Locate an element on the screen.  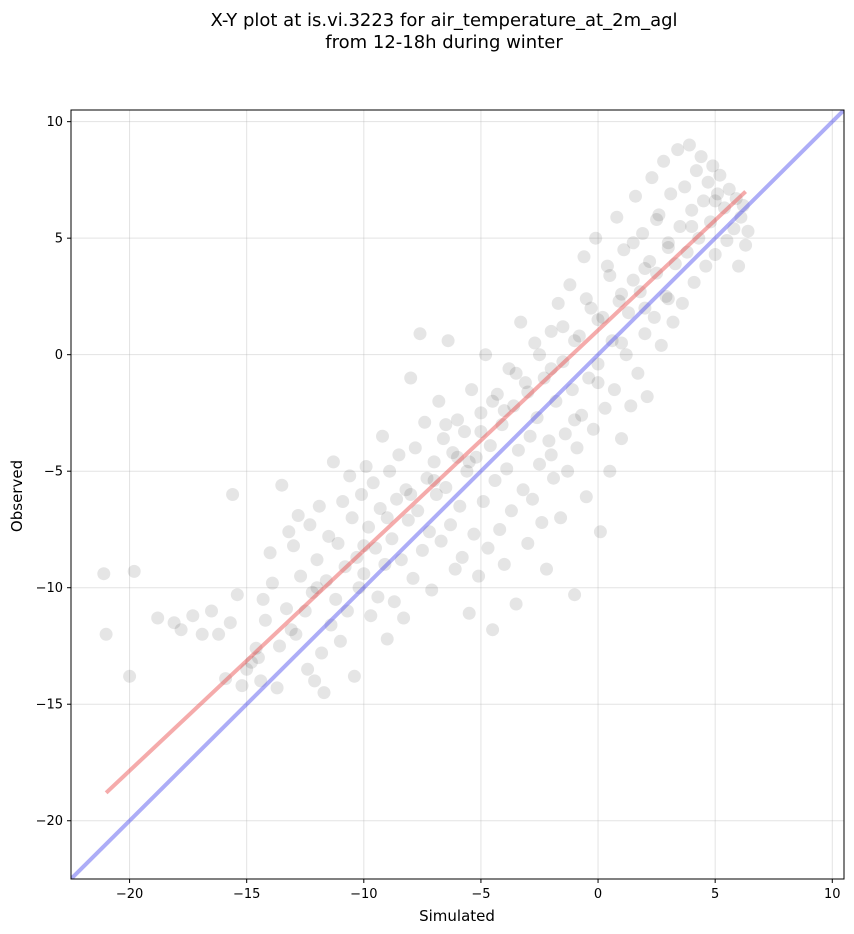
y-tick-label: −5 is located at coordinates (53, 472).